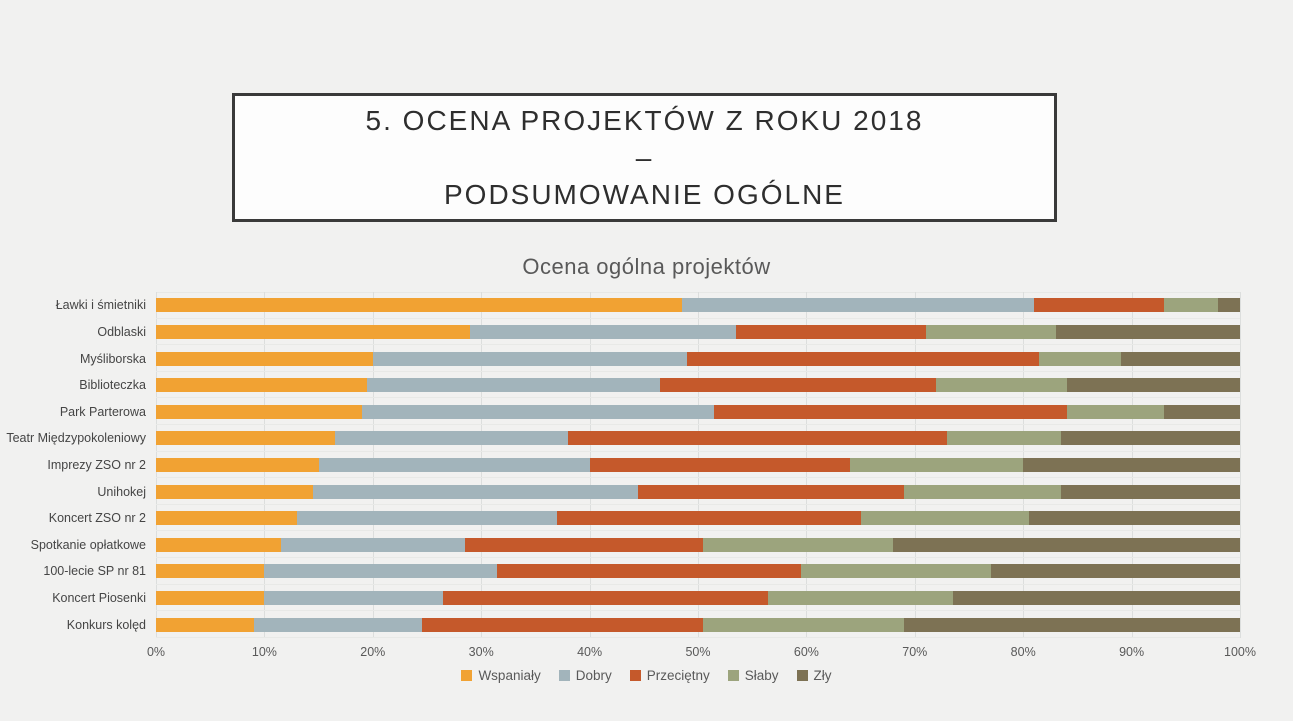 This screenshot has width=1293, height=721. I want to click on category-label: Teatr Międzypokoleniowy, so click(76, 438).